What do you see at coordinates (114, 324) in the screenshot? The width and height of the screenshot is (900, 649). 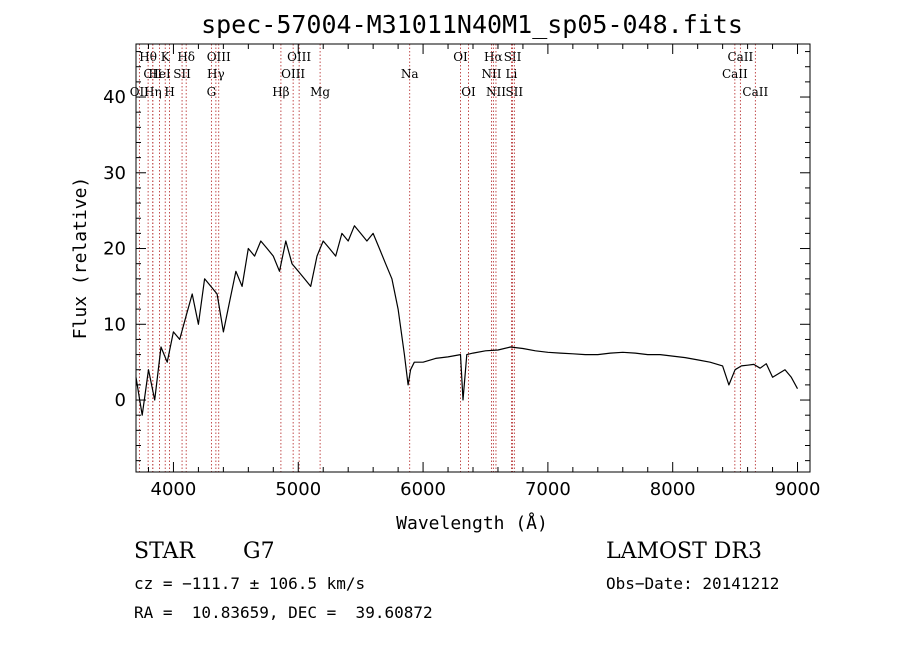 I see `y-tick-label-1: 10` at bounding box center [114, 324].